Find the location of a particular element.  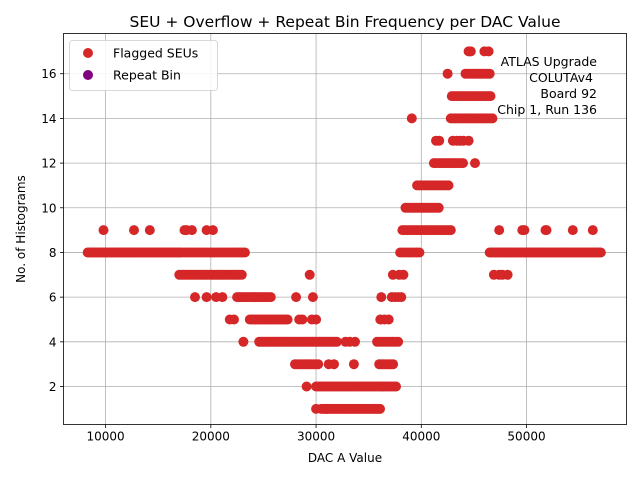

annotation-line: Chip 1, Run 136 is located at coordinates (547, 109).